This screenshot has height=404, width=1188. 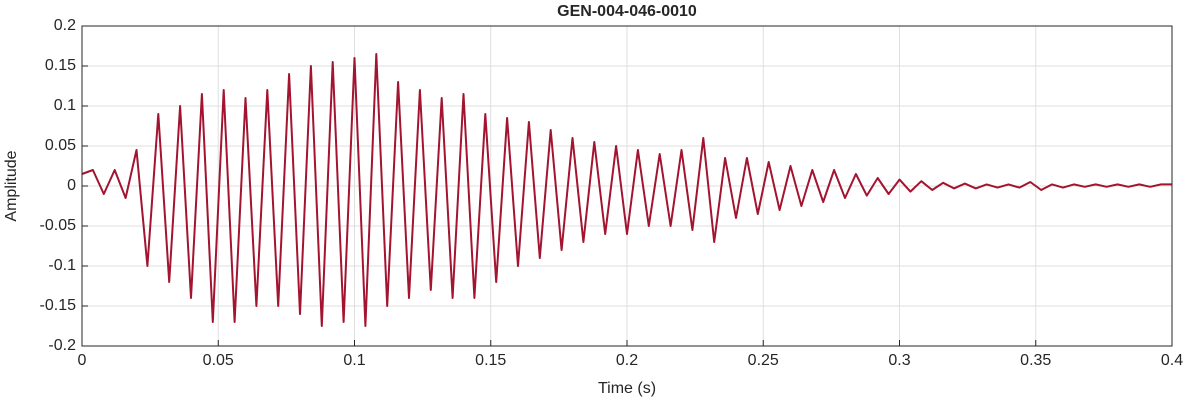 What do you see at coordinates (627, 388) in the screenshot?
I see `x-axis-label: Time (s)` at bounding box center [627, 388].